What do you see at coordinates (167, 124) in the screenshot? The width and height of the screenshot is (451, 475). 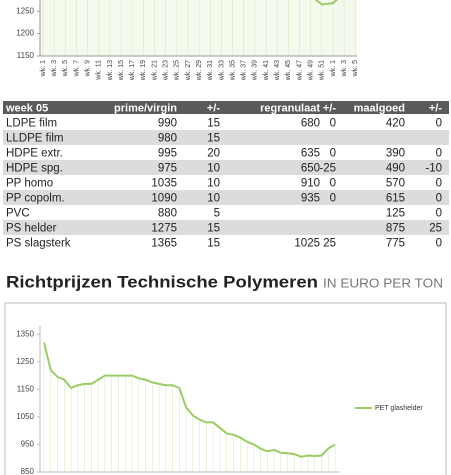 I see `table-cell: 990` at bounding box center [167, 124].